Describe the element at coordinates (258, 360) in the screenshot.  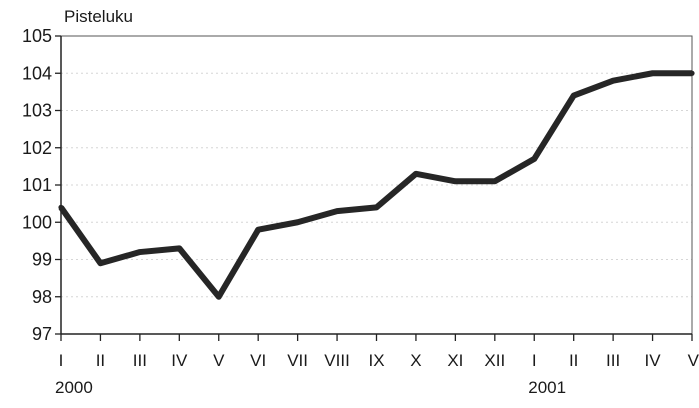
I see `x-tick-label: VI` at that location.